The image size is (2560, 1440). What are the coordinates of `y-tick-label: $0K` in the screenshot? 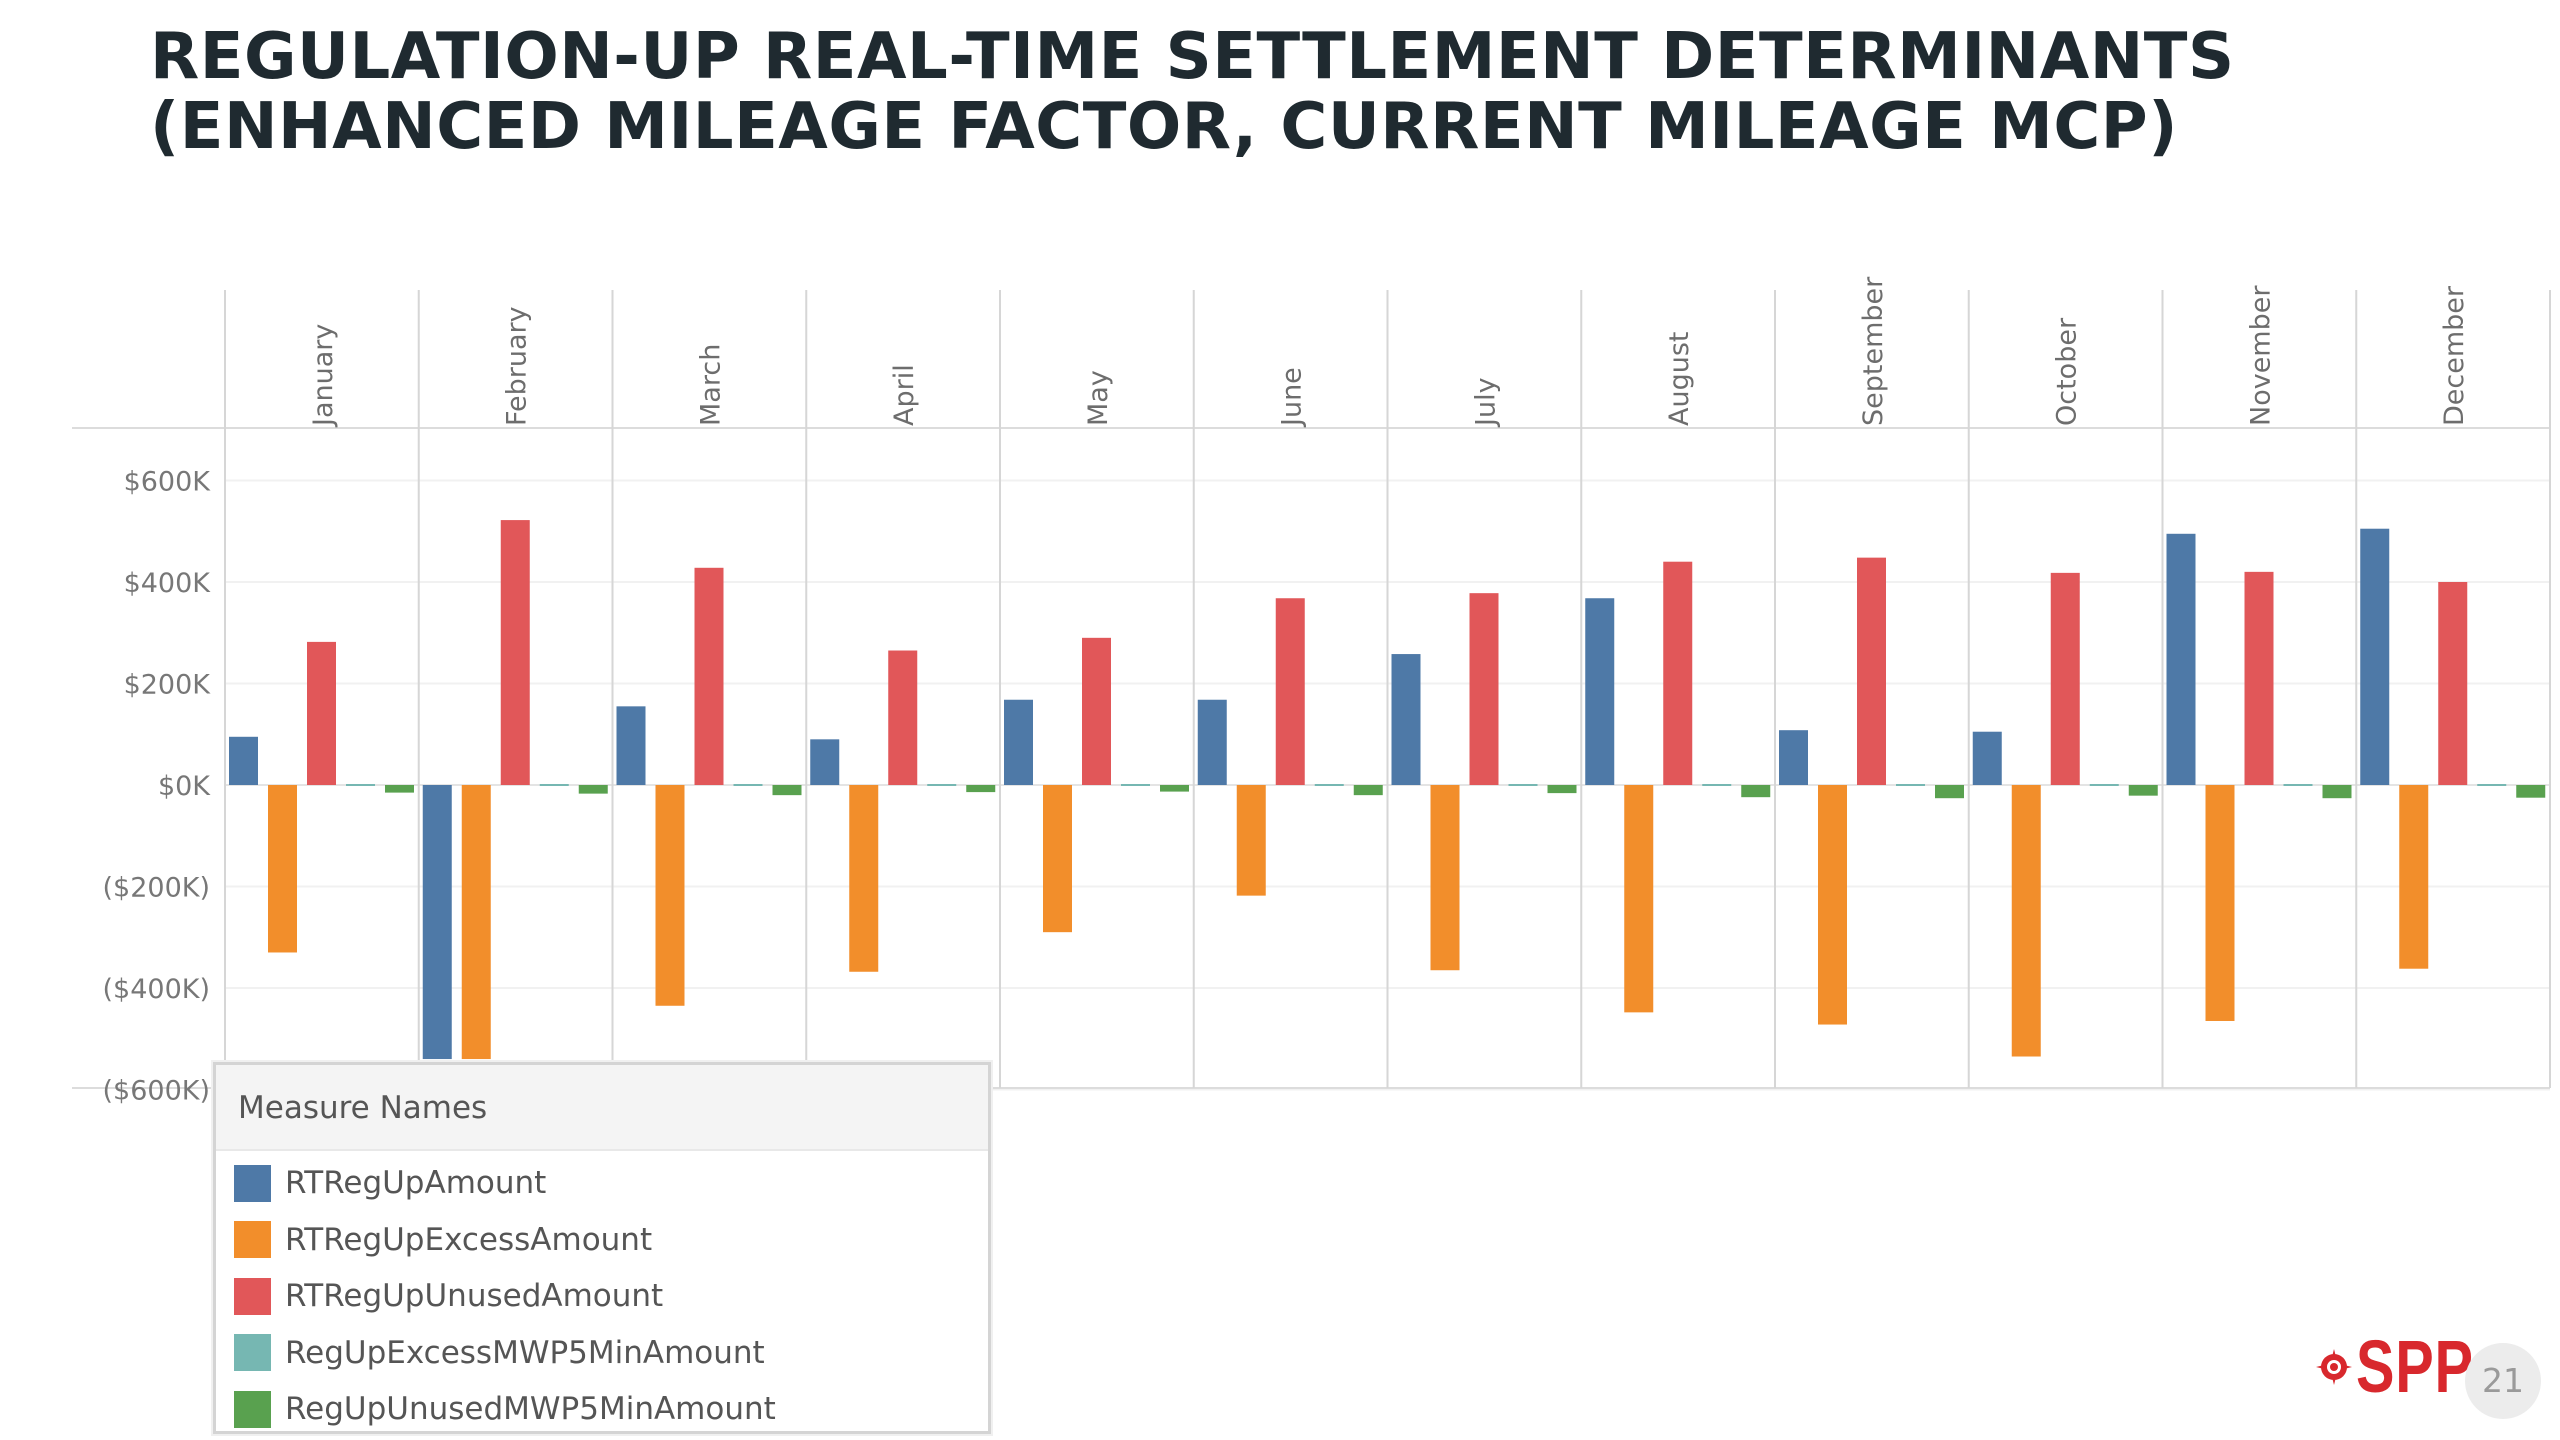 It's located at (184, 786).